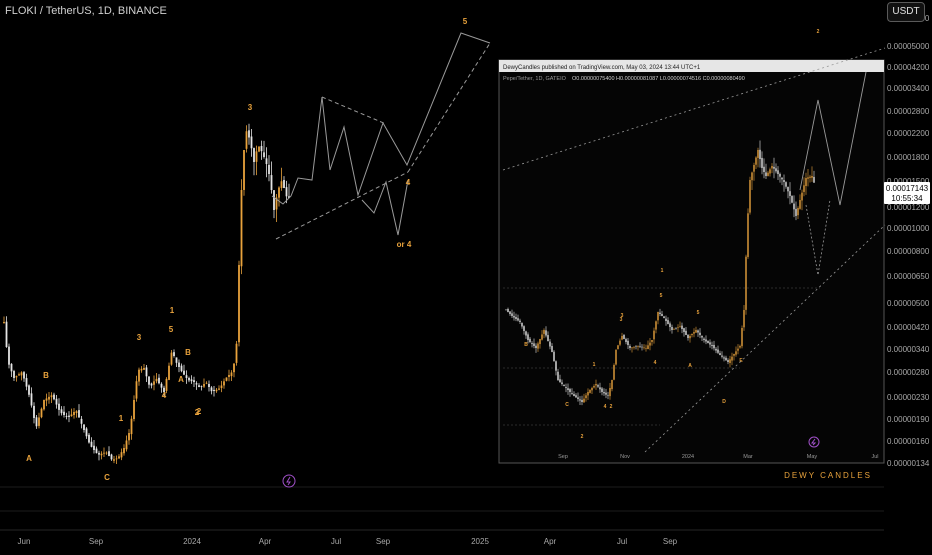 This screenshot has height=555, width=932. What do you see at coordinates (908, 327) in the screenshot?
I see `y-tick-label: 0.00000420` at bounding box center [908, 327].